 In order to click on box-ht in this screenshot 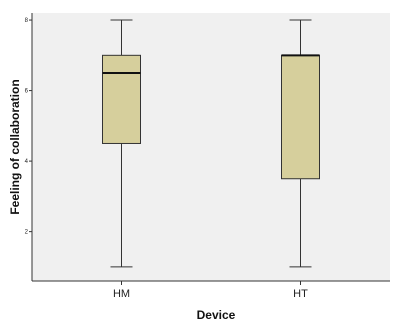, I will do `click(300, 143)`.